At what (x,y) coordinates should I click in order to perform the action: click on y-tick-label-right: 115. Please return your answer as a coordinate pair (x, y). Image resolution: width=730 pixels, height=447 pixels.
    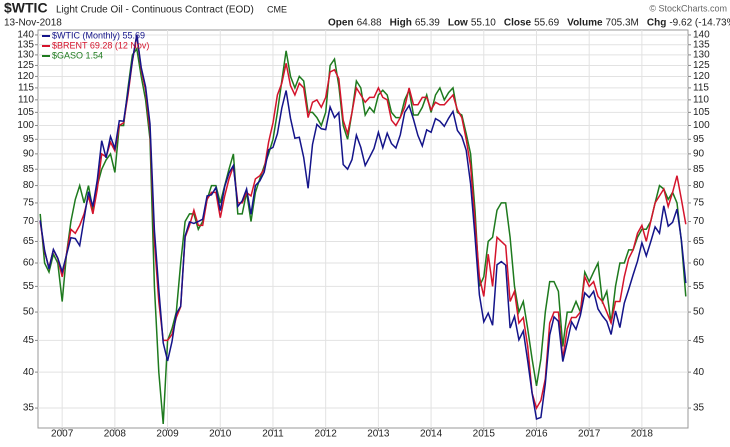
    Looking at the image, I should click on (701, 88).